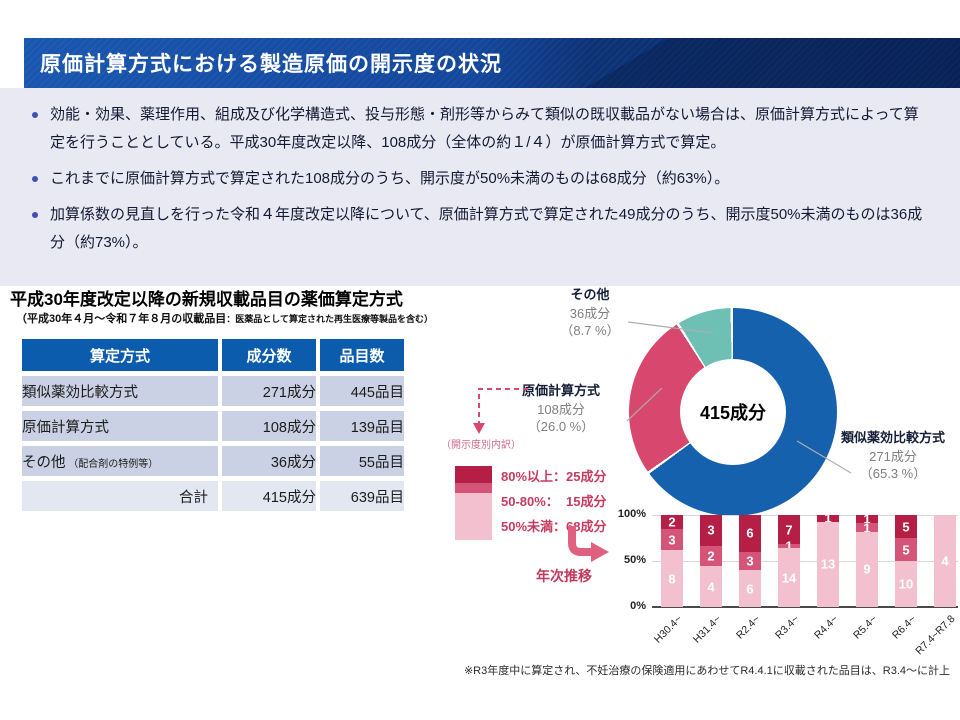 Image resolution: width=960 pixels, height=720 pixels. What do you see at coordinates (362, 355) in the screenshot?
I see `column-header-items: 品目数` at bounding box center [362, 355].